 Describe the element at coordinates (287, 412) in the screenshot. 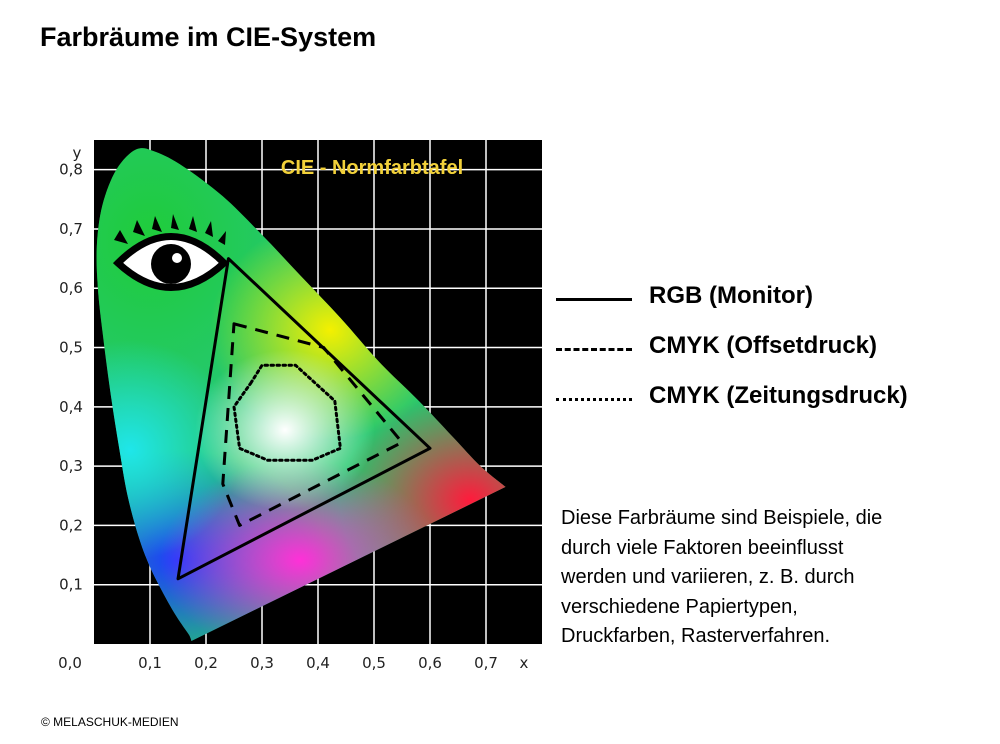

I see `gamut-dotted` at that location.